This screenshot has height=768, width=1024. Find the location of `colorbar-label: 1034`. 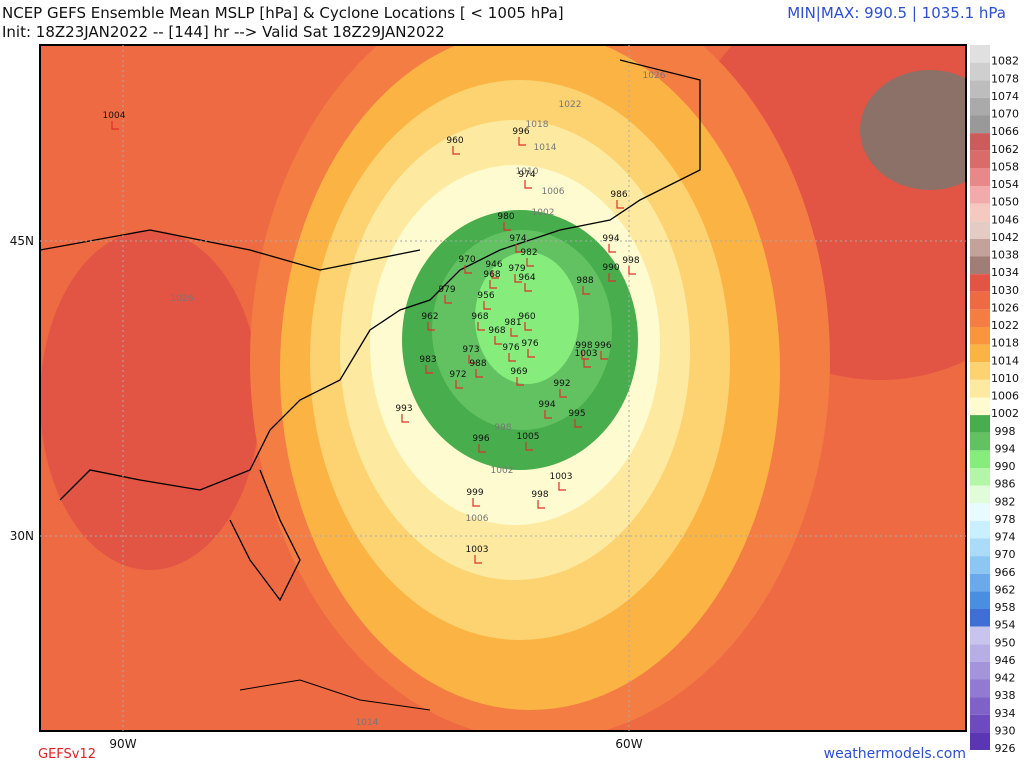

colorbar-label: 1034 is located at coordinates (1005, 272).